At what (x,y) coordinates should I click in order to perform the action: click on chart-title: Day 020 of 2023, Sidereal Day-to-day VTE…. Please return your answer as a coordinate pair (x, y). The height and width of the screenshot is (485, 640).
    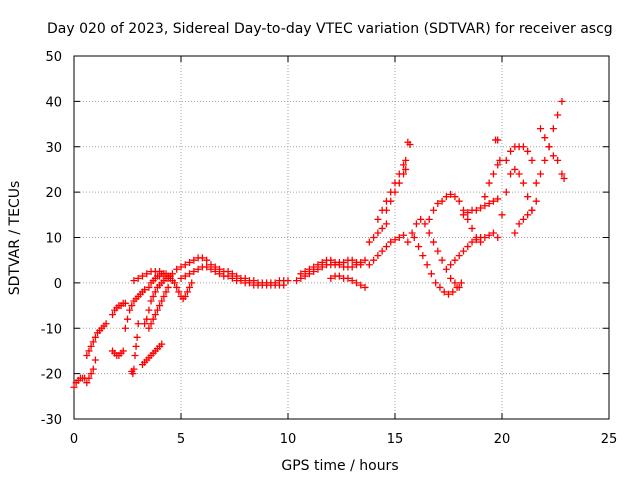
    Looking at the image, I should click on (330, 29).